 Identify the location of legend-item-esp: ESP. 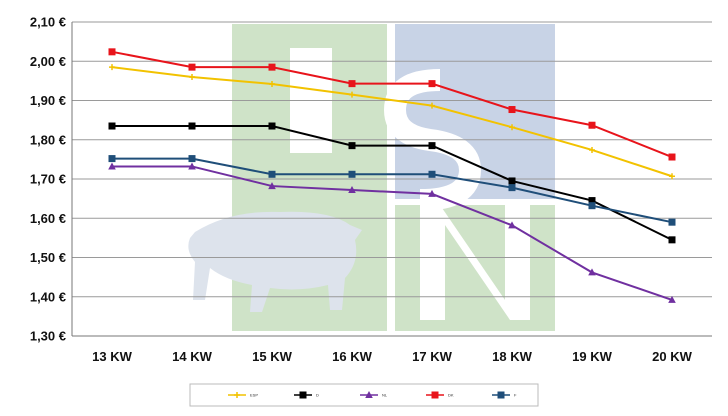
(243, 395).